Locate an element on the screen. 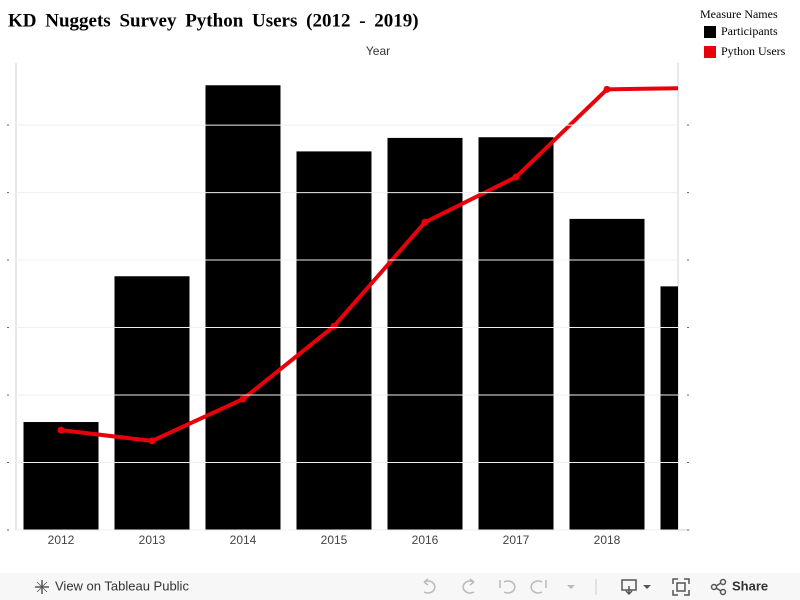  view-link: View on Tableau Public is located at coordinates (122, 585).